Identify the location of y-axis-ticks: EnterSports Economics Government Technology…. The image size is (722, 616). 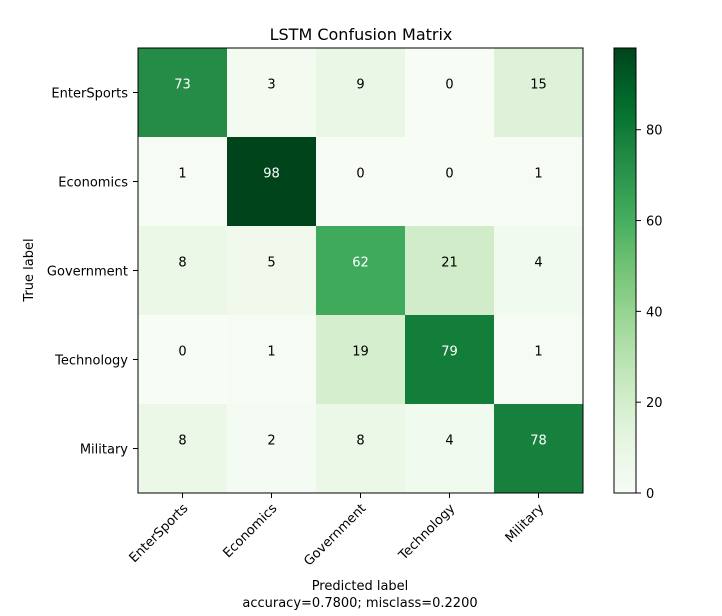
(92, 272).